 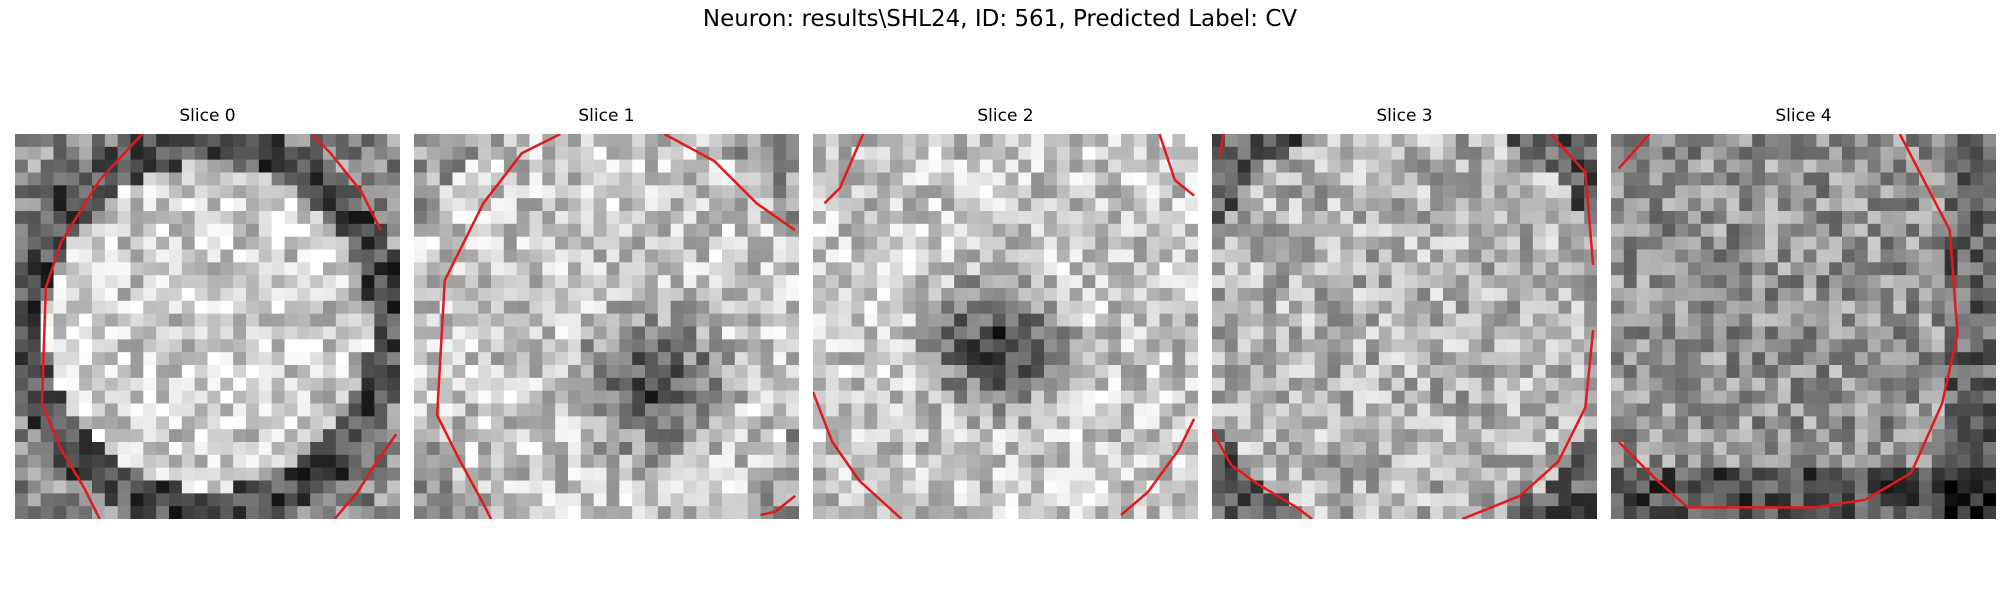 I want to click on slice-title: Slice 0, so click(x=207, y=116).